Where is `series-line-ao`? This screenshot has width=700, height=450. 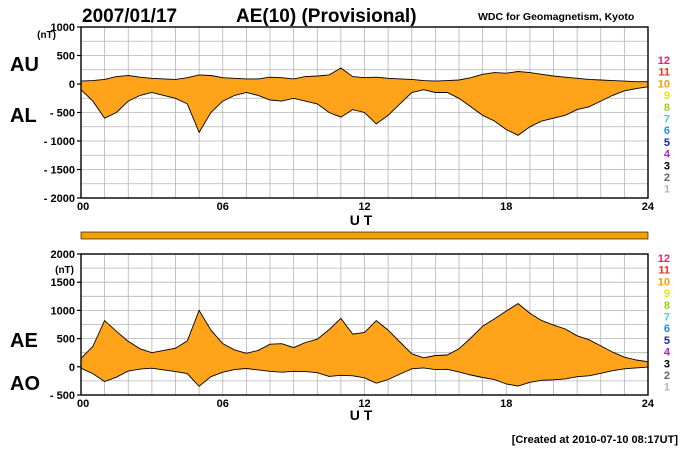 series-line-ao is located at coordinates (364, 376).